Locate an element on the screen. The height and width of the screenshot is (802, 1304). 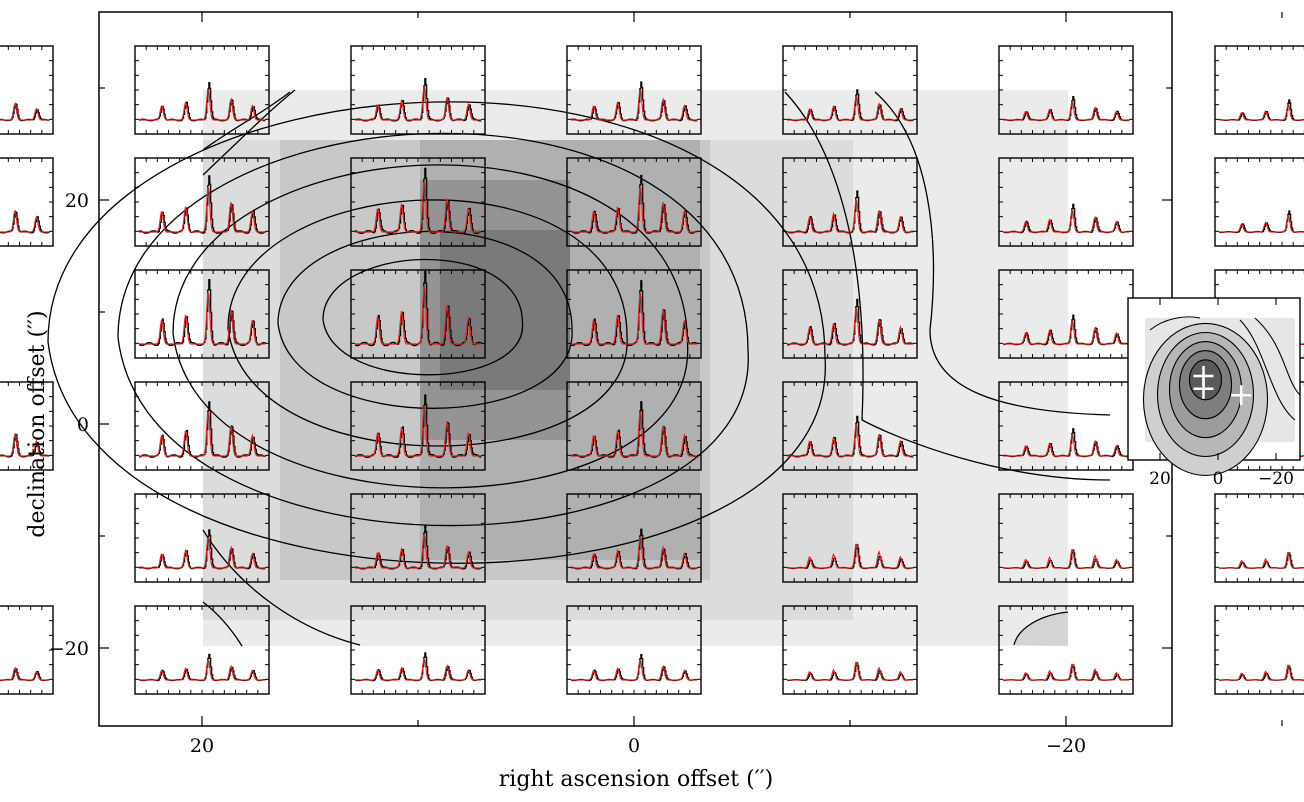
contour-corner is located at coordinates (1041, 628).